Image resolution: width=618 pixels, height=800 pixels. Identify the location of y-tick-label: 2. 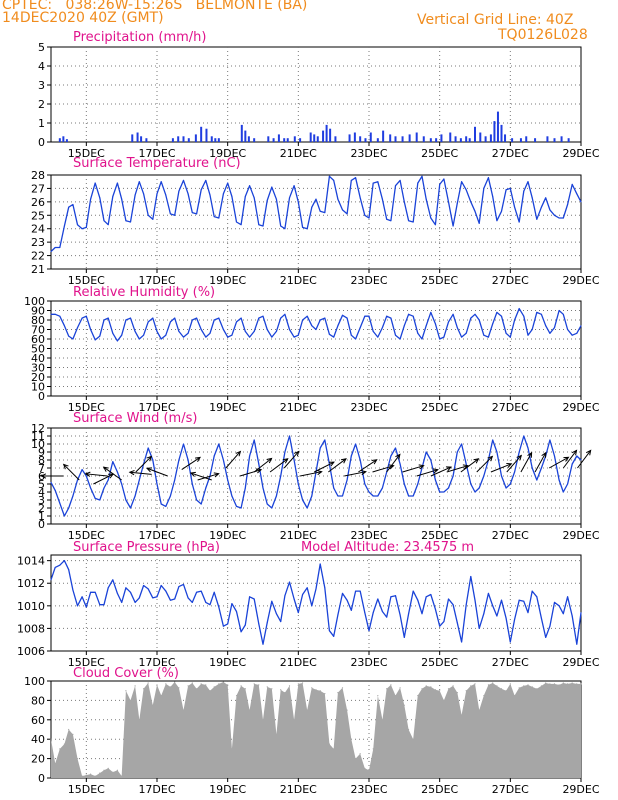
(41, 104).